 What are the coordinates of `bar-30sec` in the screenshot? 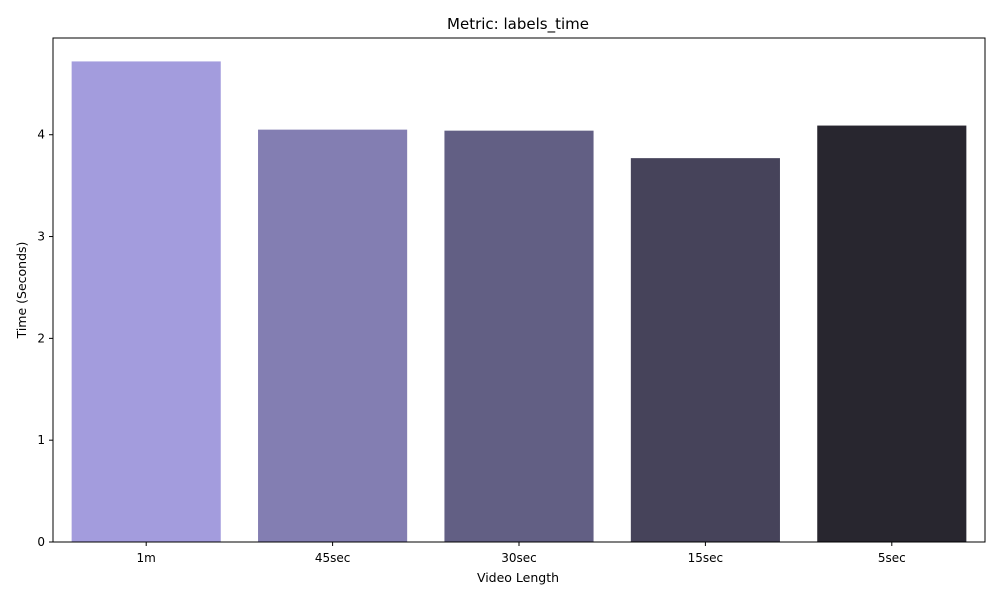 It's located at (519, 336).